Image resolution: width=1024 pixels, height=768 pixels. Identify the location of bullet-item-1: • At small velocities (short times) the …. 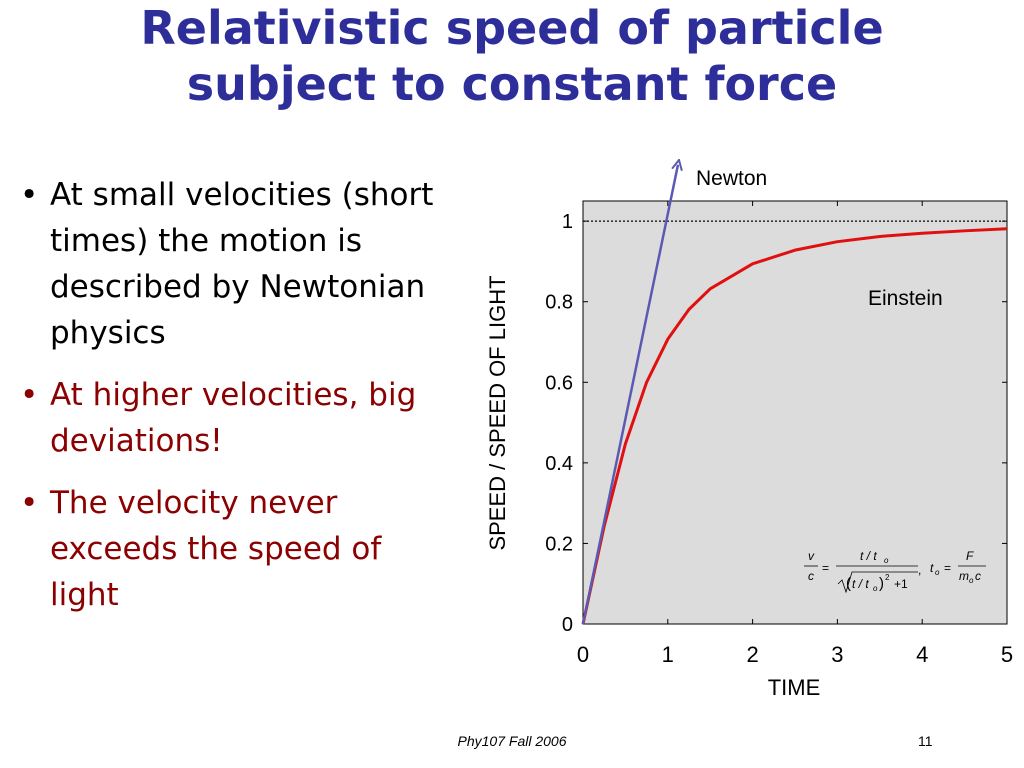
(233, 264).